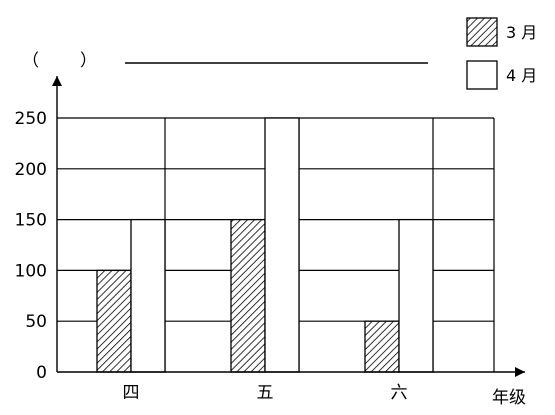 The image size is (555, 415). Describe the element at coordinates (31, 271) in the screenshot. I see `y-tick-label-100: 100` at that location.